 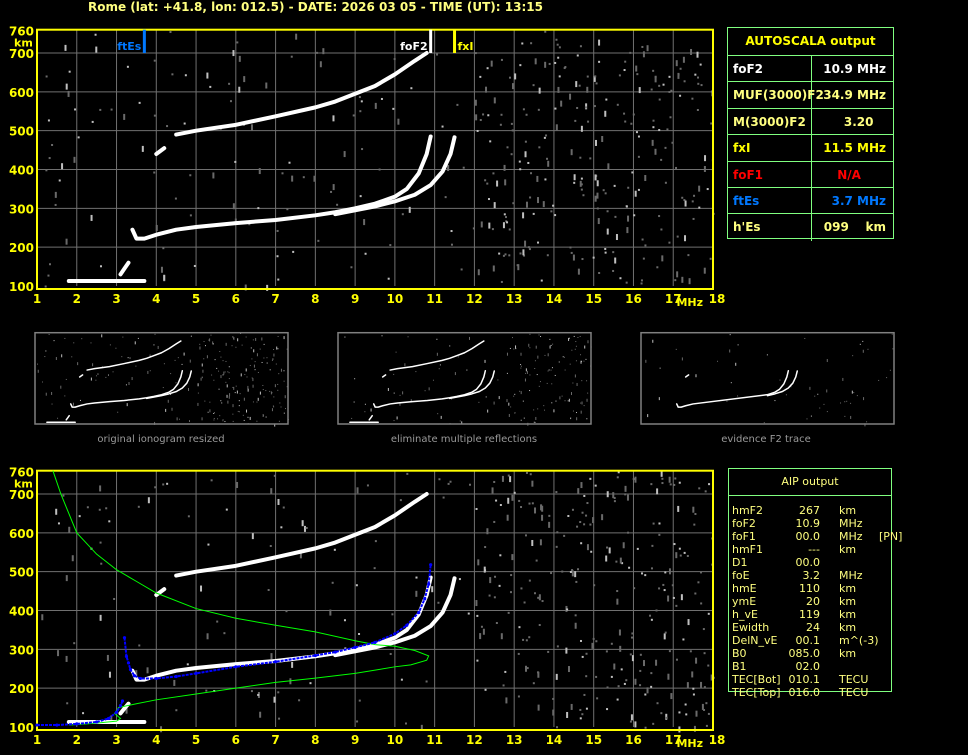 I want to click on x-tick-label: 3, so click(x=116, y=740).